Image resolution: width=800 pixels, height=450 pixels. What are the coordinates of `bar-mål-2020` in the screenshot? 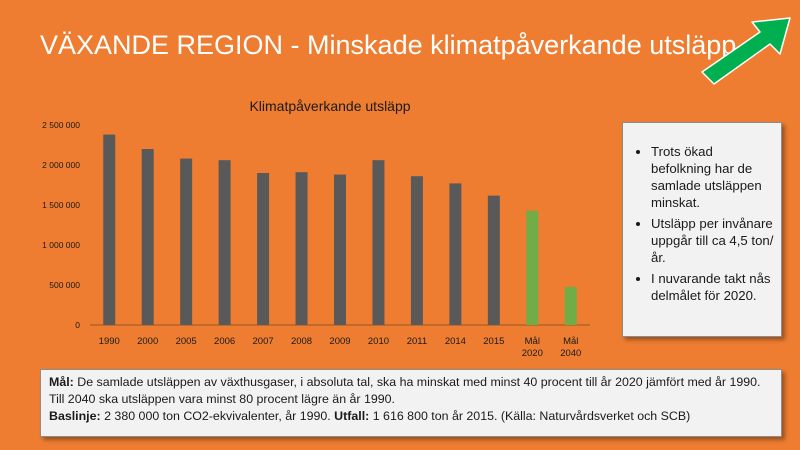 It's located at (532, 267).